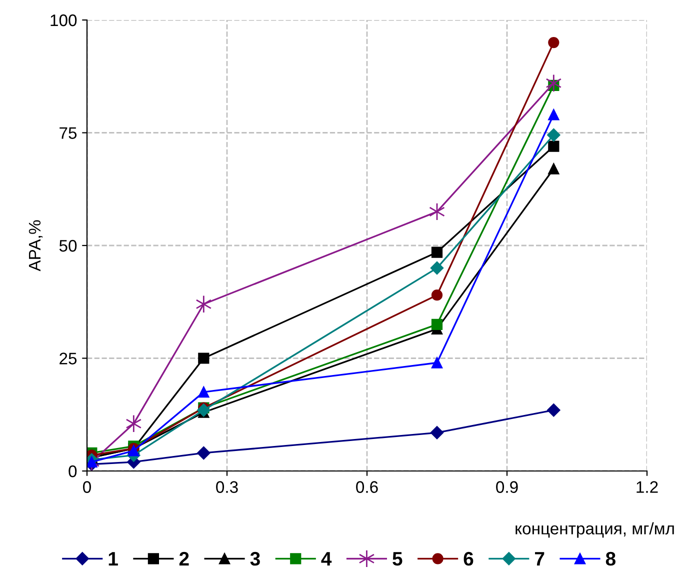 The image size is (679, 587). I want to click on x-tick-label: 0.9, so click(507, 487).